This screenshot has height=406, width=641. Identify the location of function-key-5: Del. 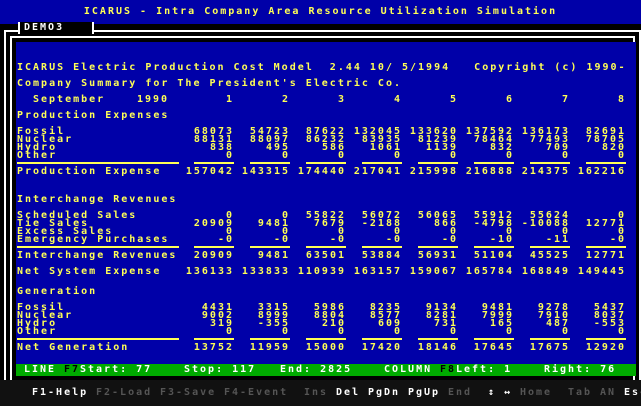
(348, 392).